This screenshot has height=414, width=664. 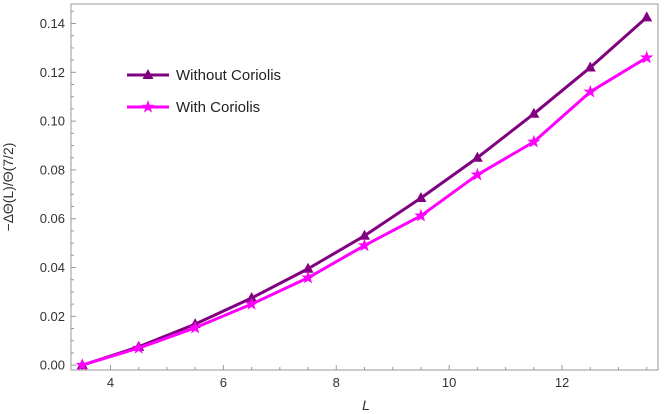 What do you see at coordinates (52, 365) in the screenshot?
I see `y-tick-label: 0.00` at bounding box center [52, 365].